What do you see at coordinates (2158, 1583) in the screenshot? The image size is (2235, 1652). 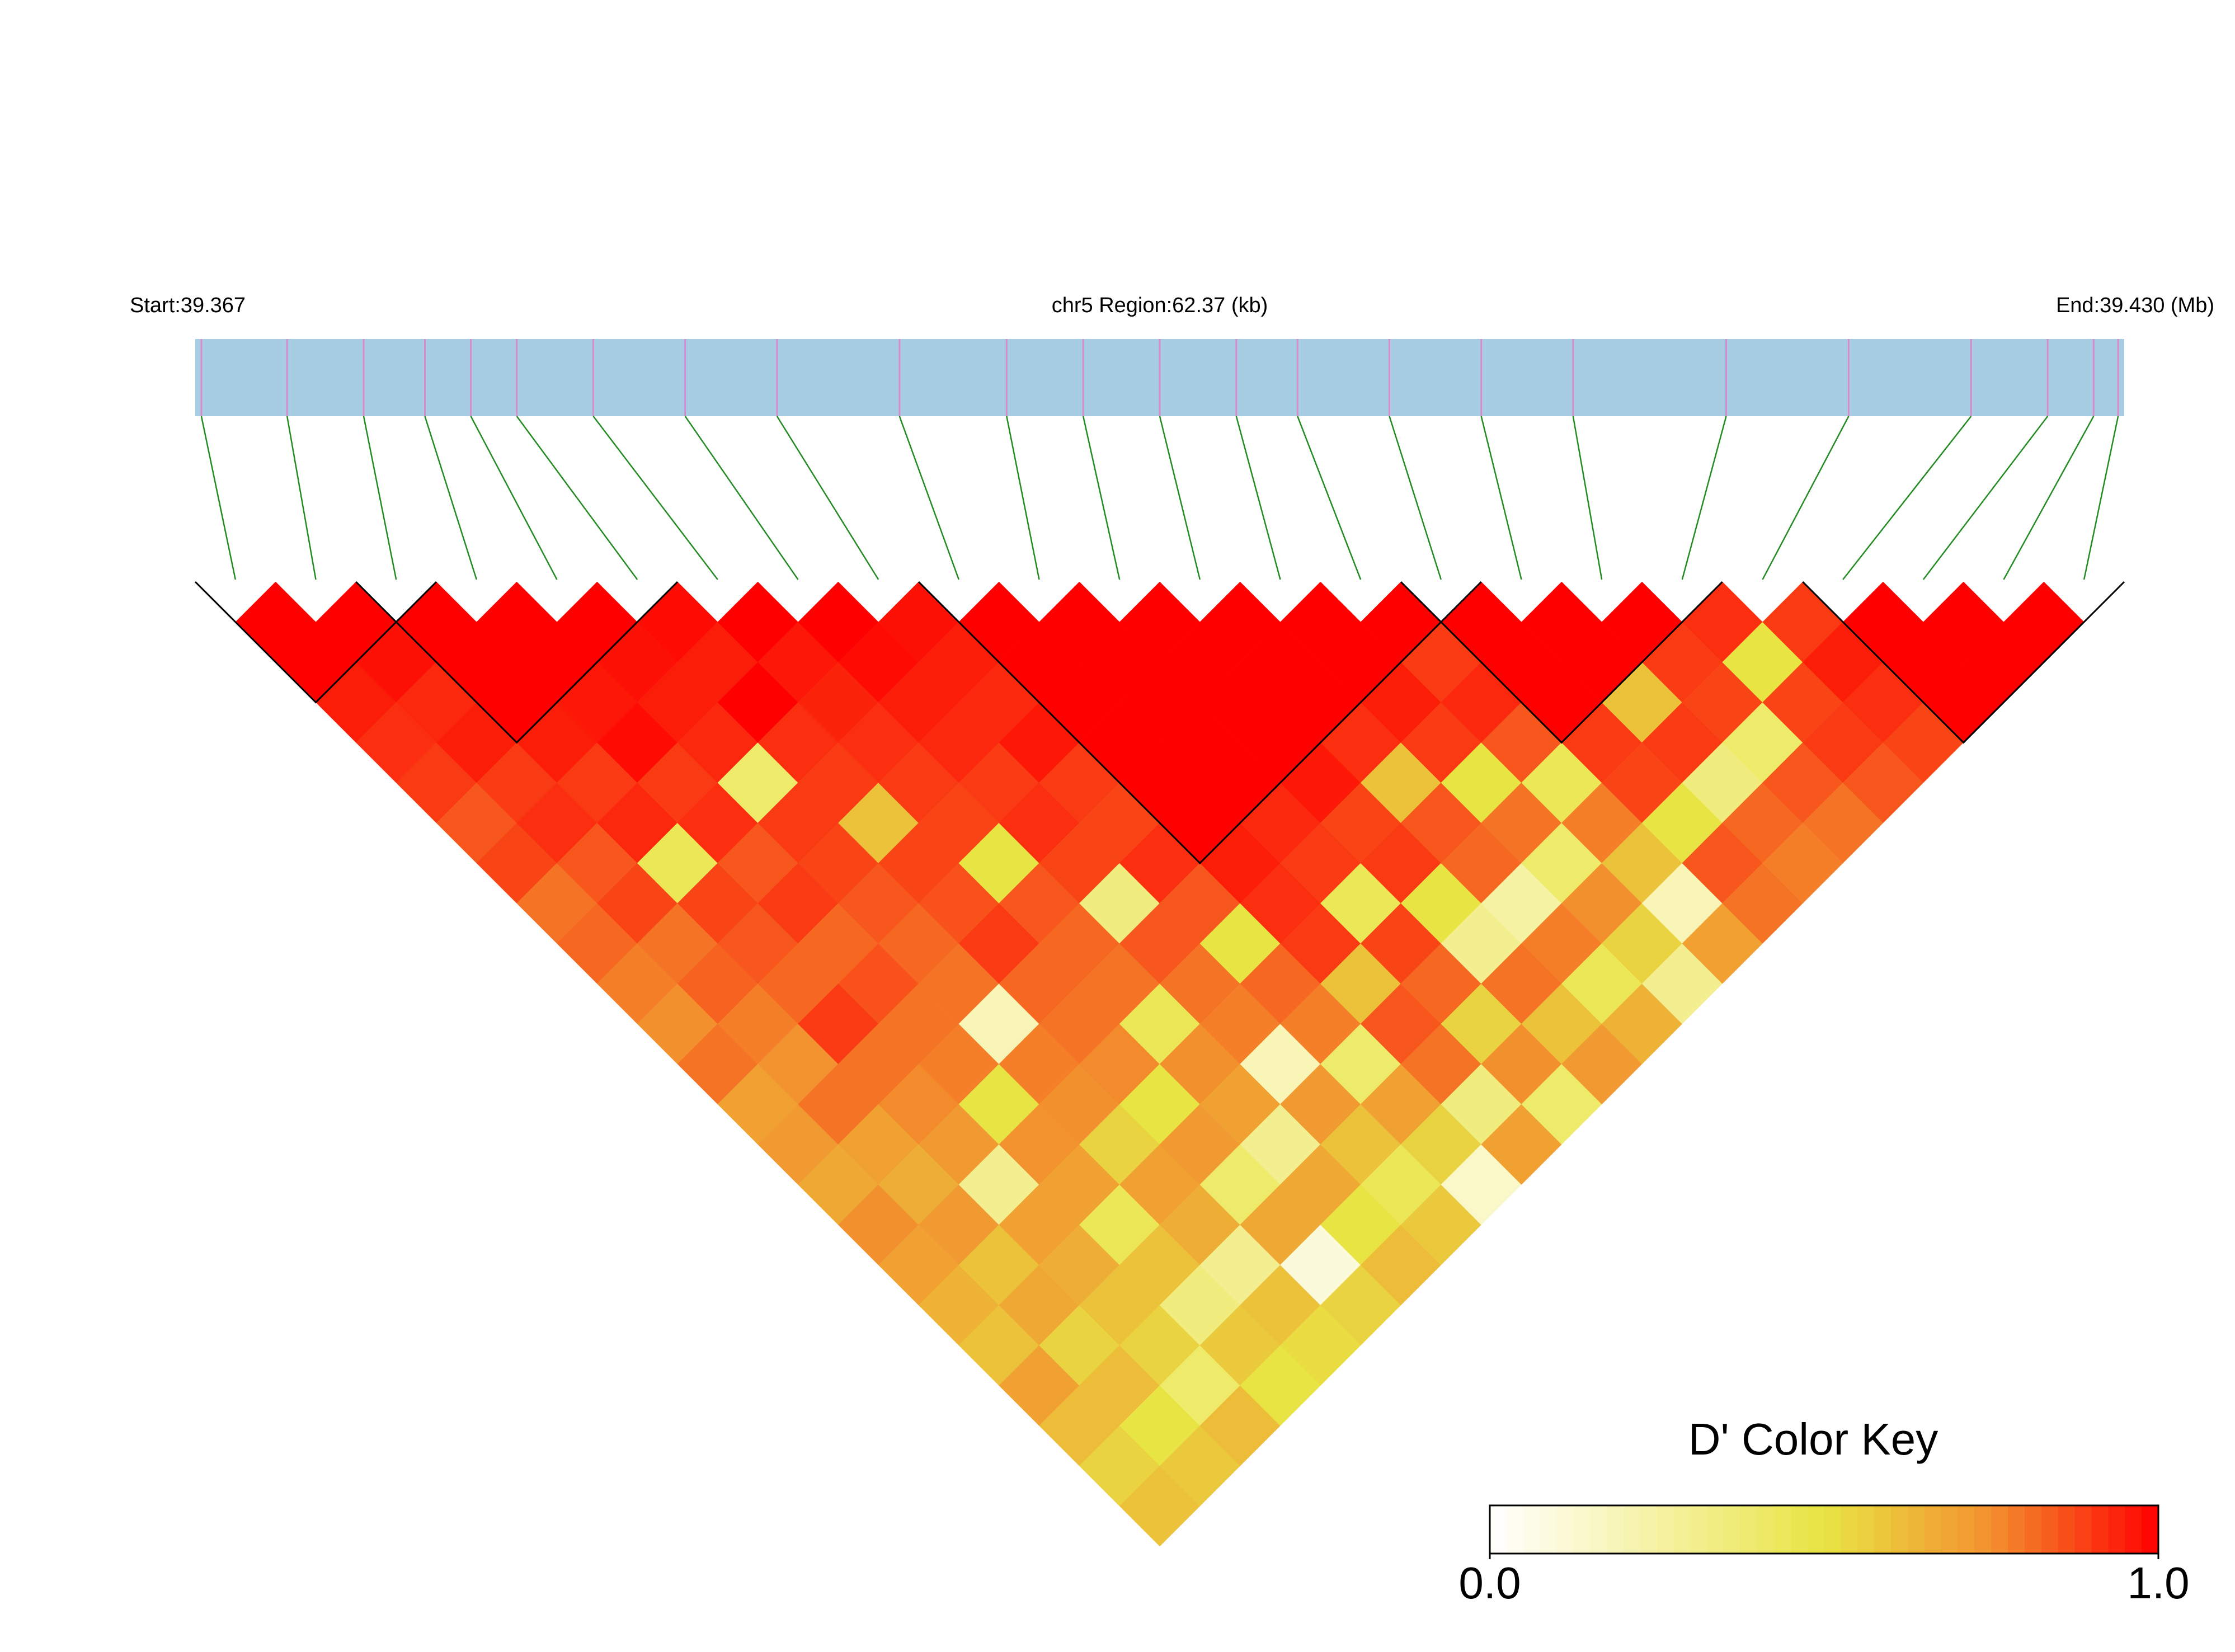 I see `legend-tick-label: 1.0` at bounding box center [2158, 1583].